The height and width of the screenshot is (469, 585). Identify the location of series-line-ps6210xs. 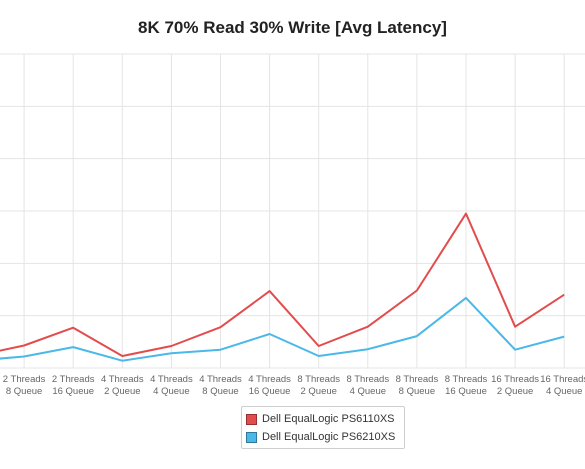
(282, 329).